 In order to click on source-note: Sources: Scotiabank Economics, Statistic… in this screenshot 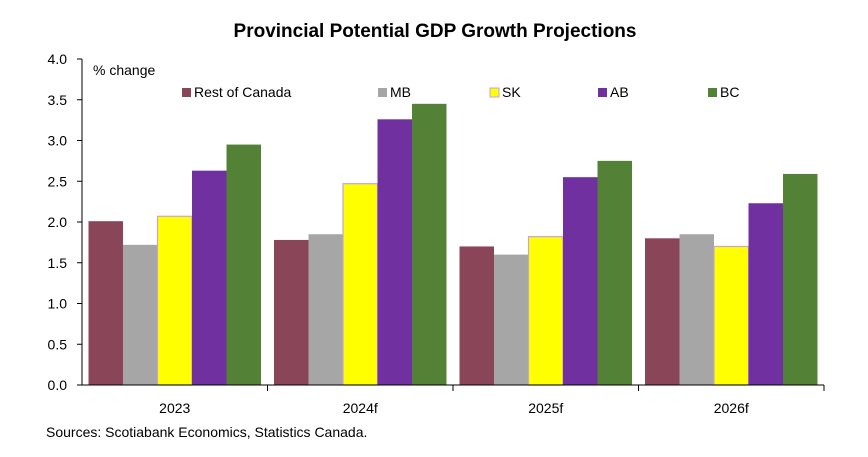, I will do `click(206, 432)`.